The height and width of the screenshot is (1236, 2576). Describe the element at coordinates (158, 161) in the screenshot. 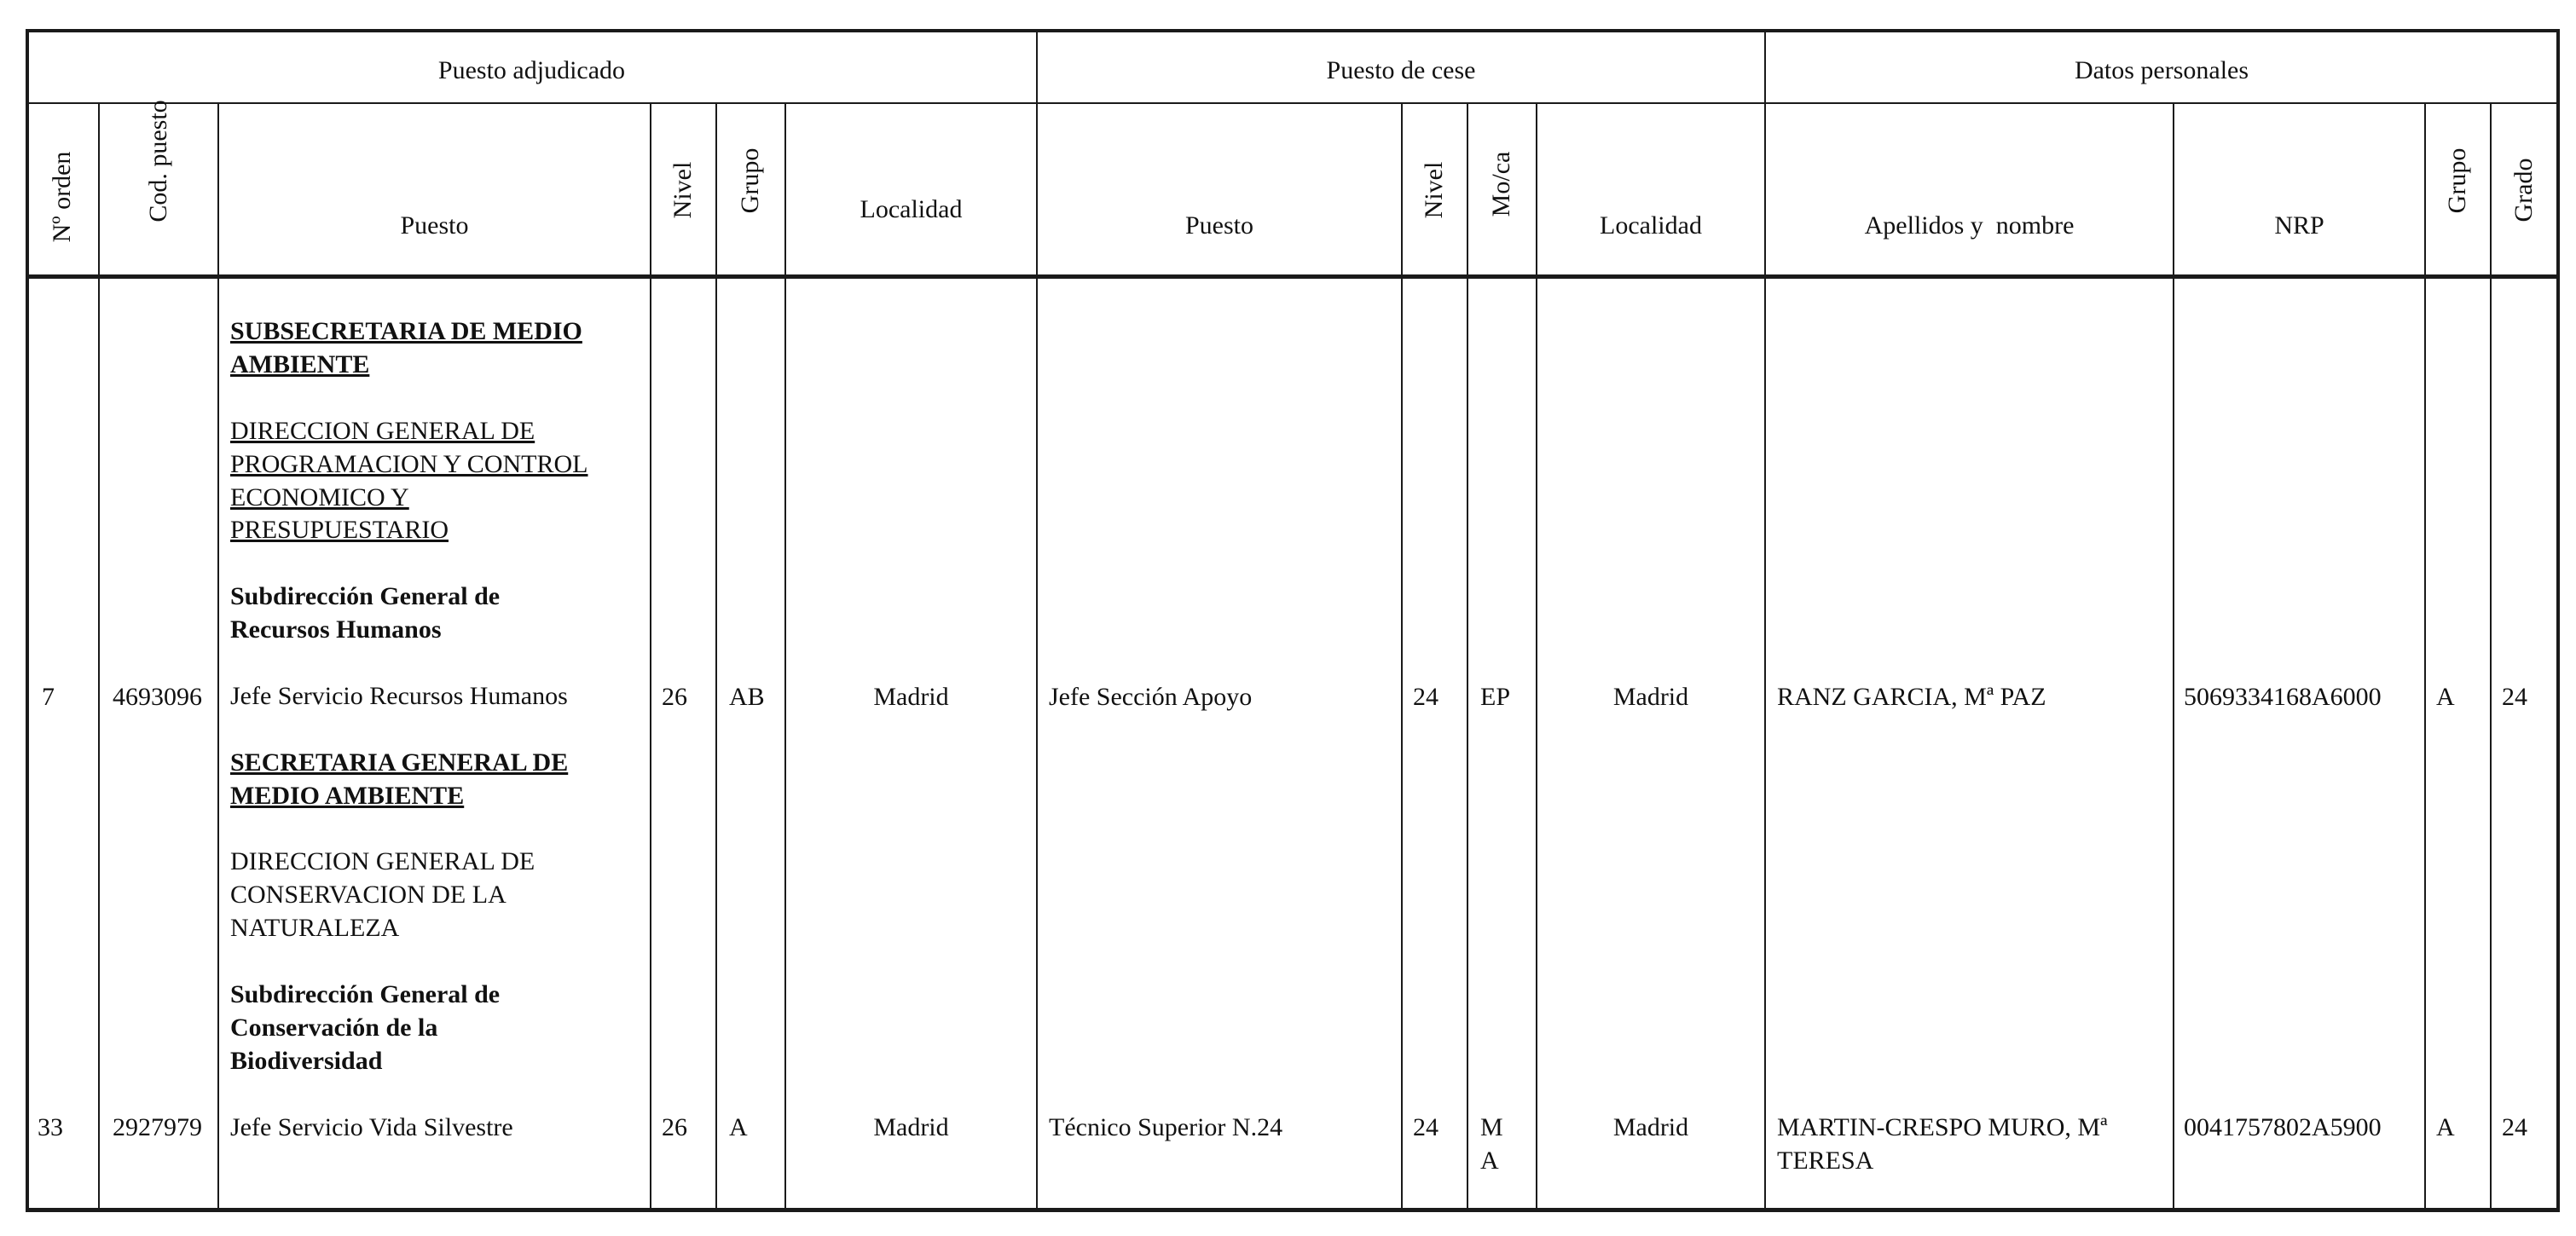

I see `header-cod-puesto: Cod. puesto` at that location.